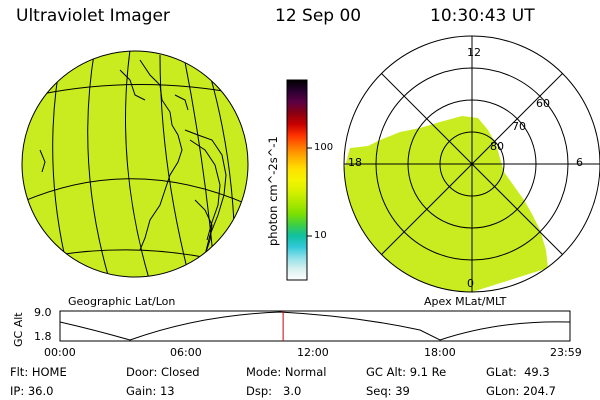 This screenshot has width=600, height=400. I want to click on colorbar-unit-label: photon cm^-2s^-1, so click(273, 191).